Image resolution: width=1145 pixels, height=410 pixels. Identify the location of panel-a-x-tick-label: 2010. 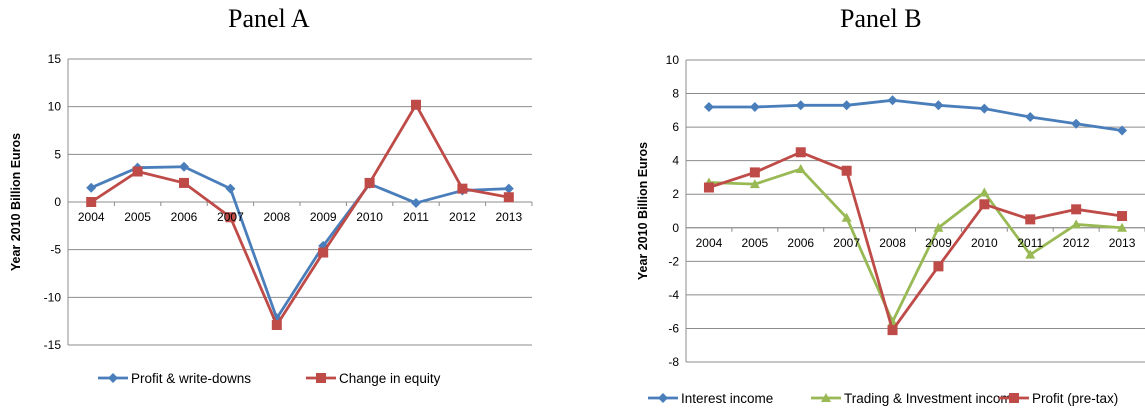
(369, 217).